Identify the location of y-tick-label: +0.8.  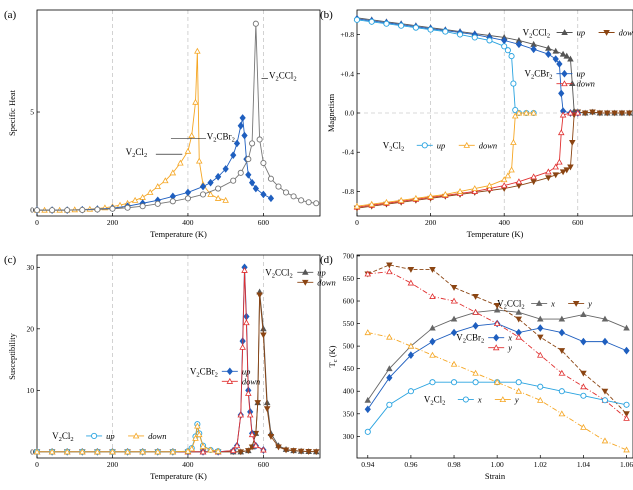
(347, 34).